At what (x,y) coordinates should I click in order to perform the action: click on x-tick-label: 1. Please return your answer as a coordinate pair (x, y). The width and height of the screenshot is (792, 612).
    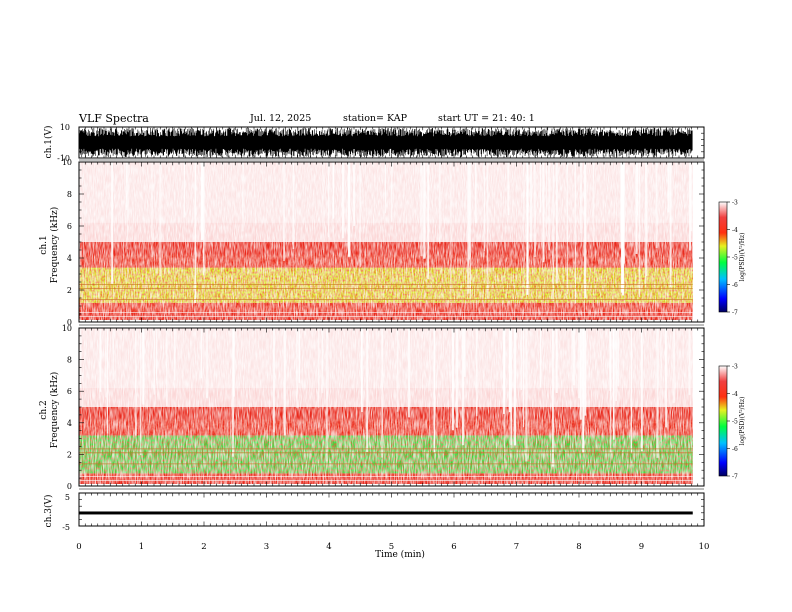
    Looking at the image, I should click on (141, 547).